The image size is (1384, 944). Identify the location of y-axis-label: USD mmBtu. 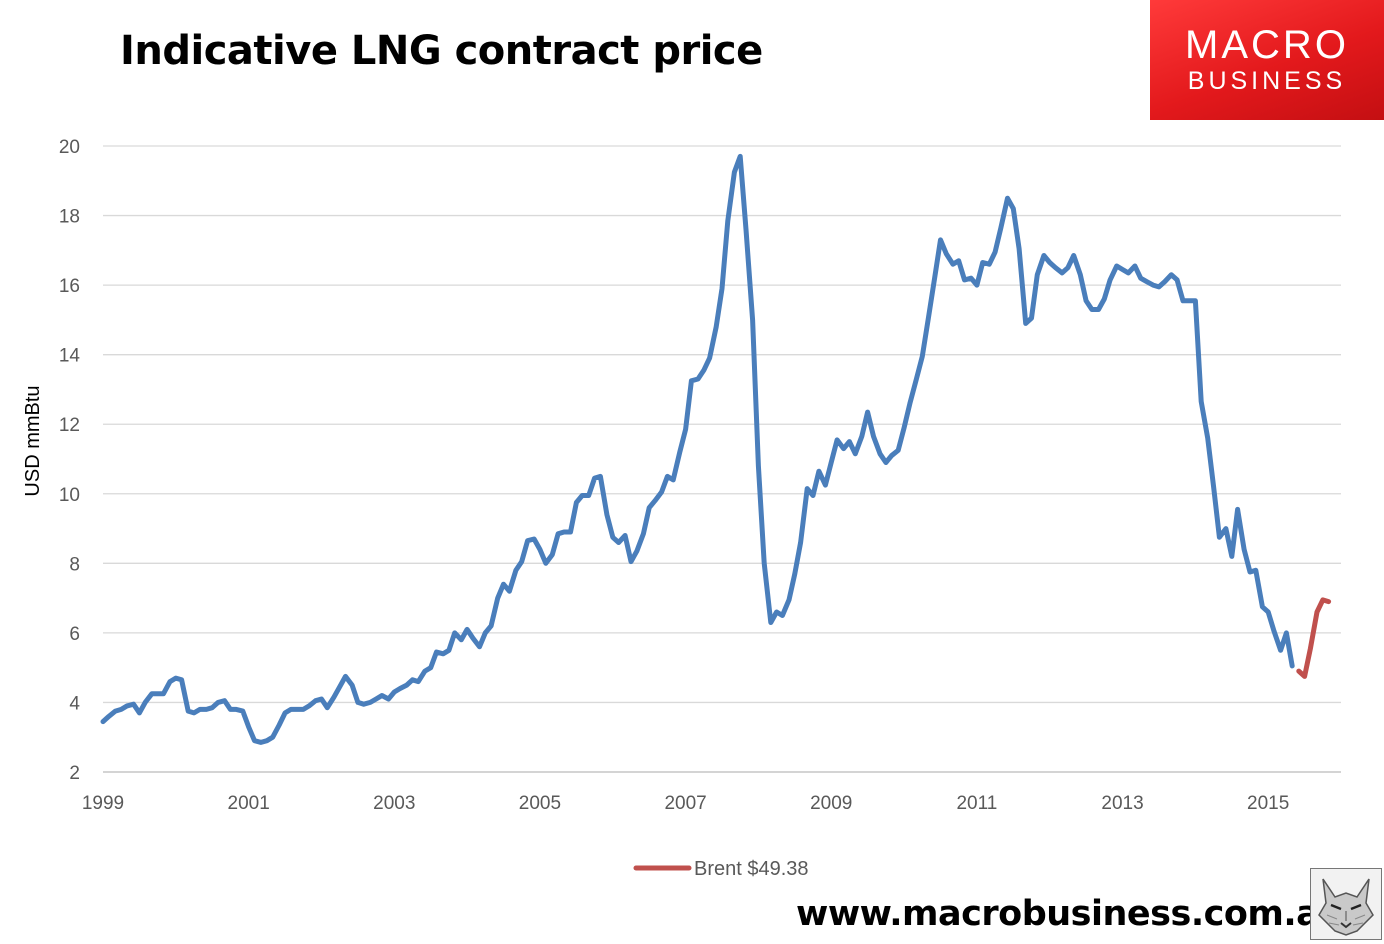
(33, 440).